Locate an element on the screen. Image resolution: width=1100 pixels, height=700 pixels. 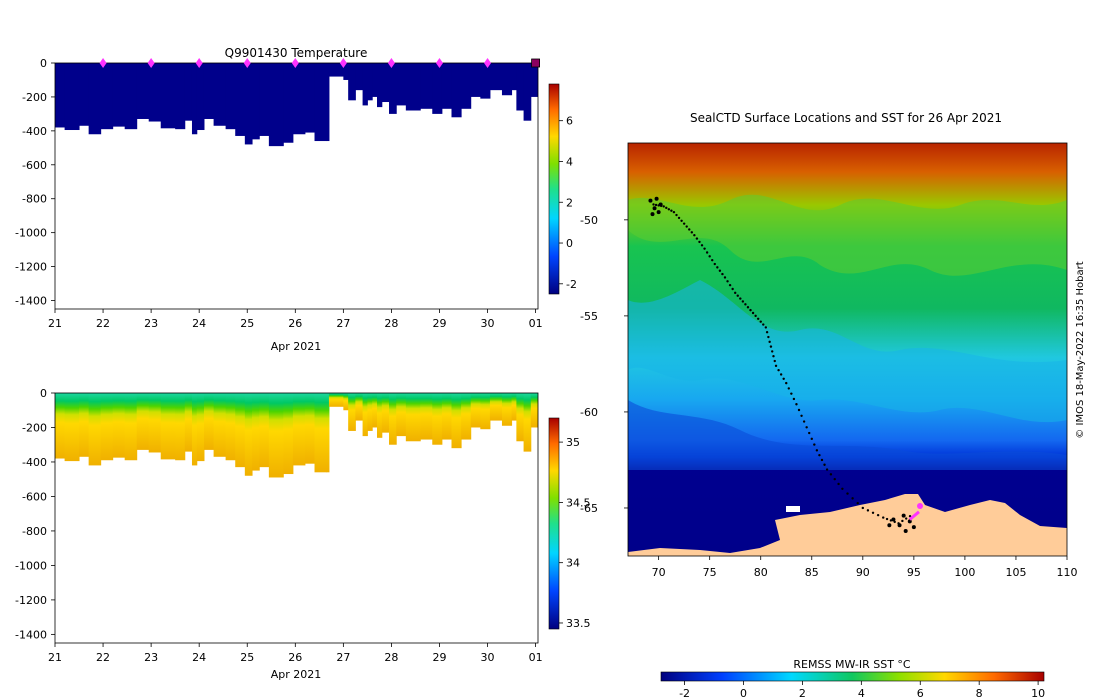
salinity-colorbar-ticks: 35 34.5 34 33.5 is located at coordinates (575, 533).